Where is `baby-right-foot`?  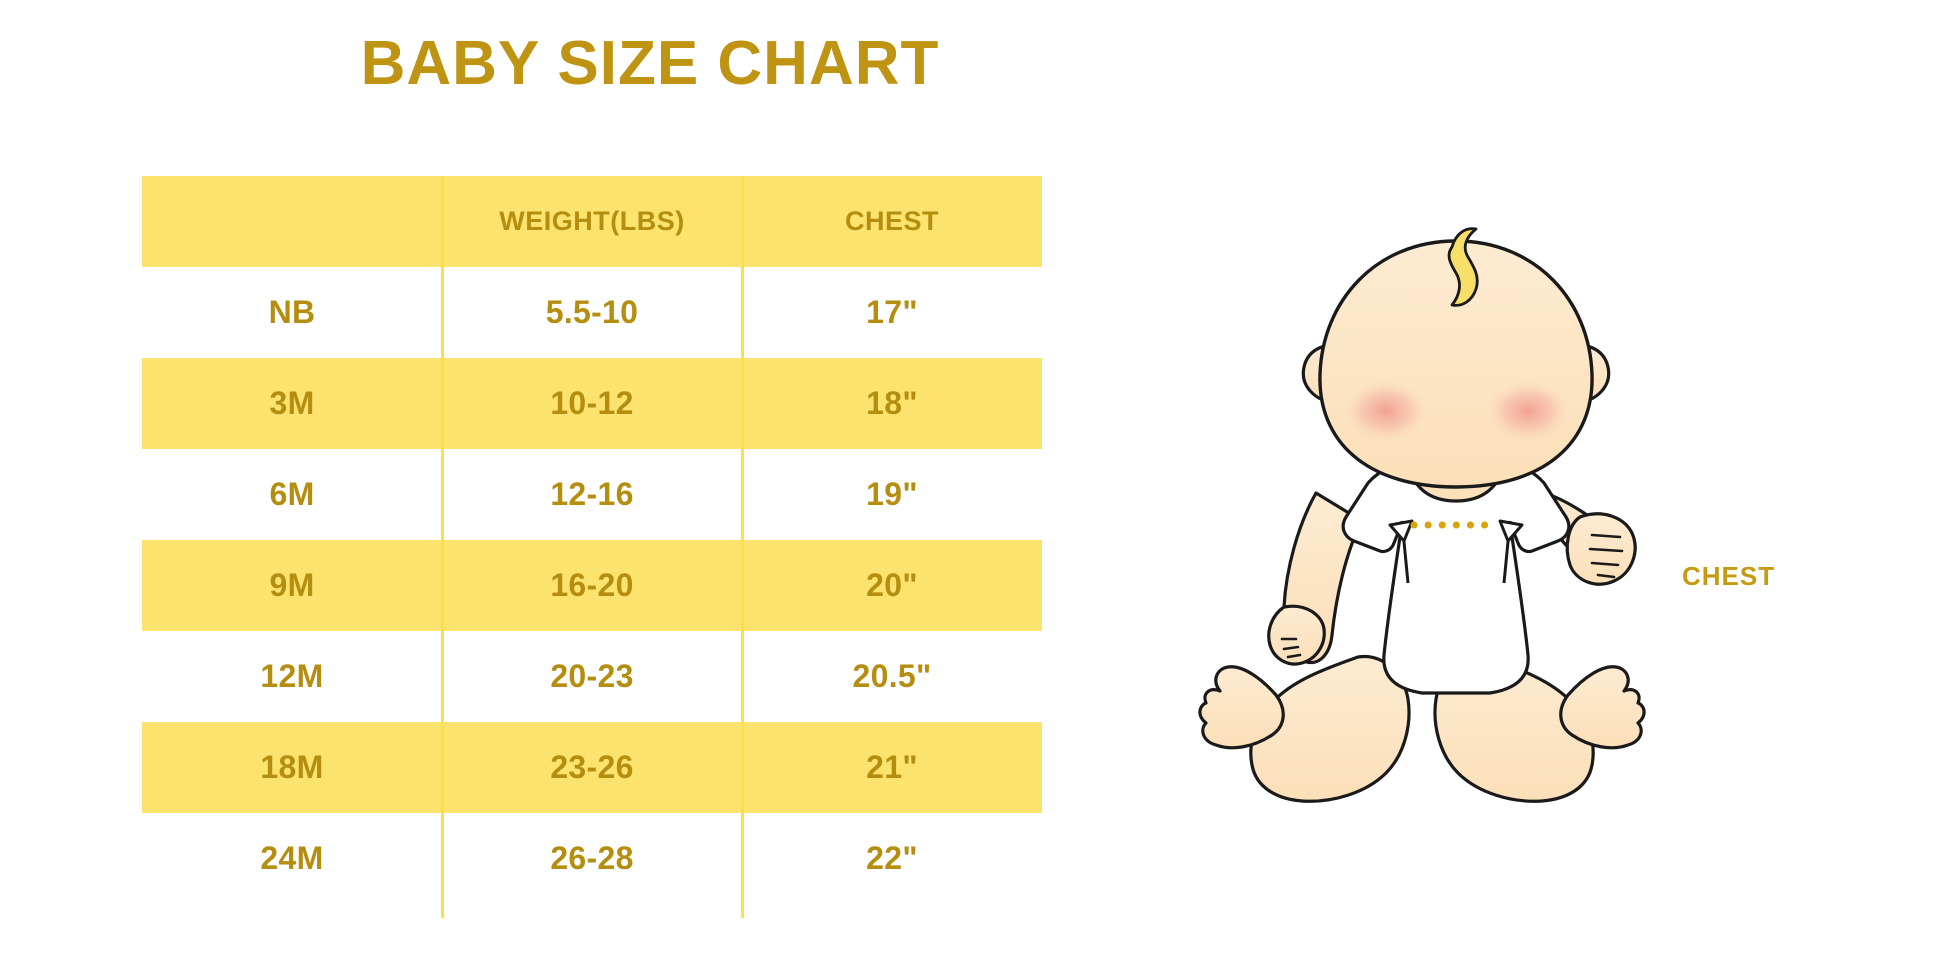
baby-right-foot is located at coordinates (1602, 707).